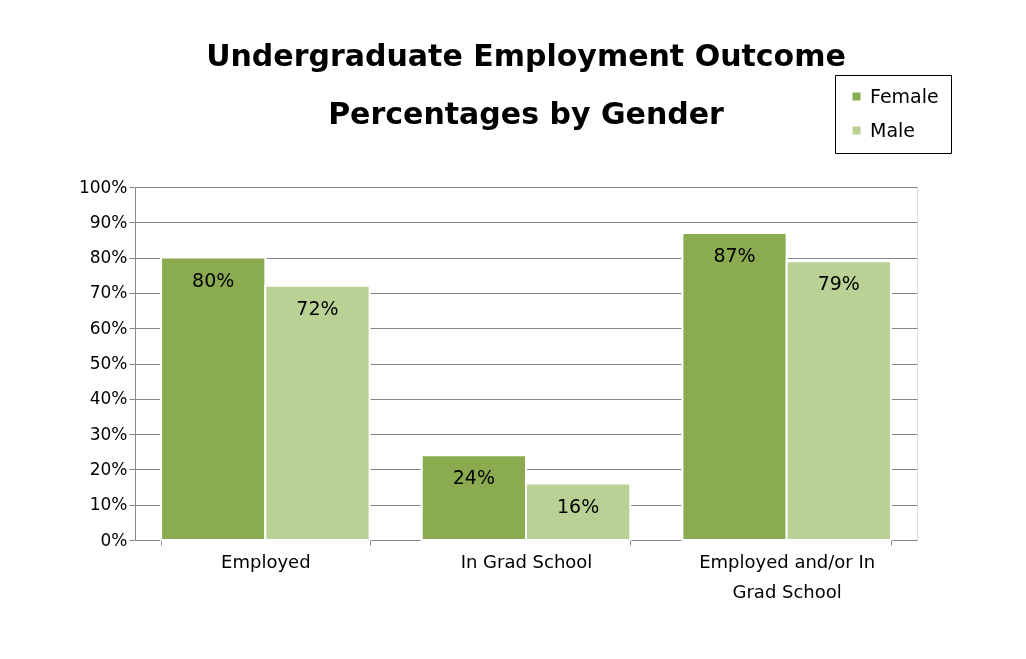  I want to click on y-tick-label: 30%, so click(108, 433).